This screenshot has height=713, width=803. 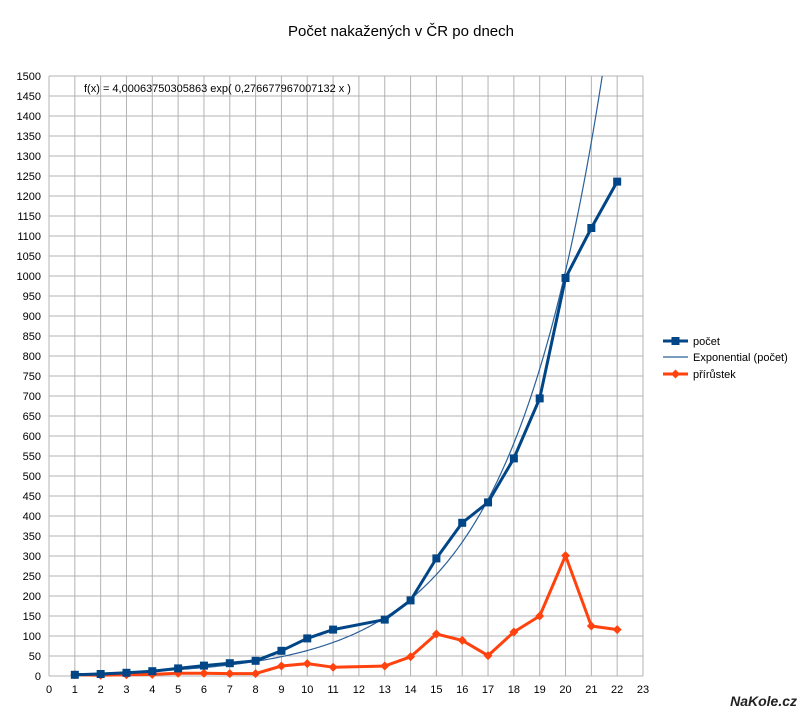 What do you see at coordinates (38, 677) in the screenshot?
I see `y-tick-label: 0` at bounding box center [38, 677].